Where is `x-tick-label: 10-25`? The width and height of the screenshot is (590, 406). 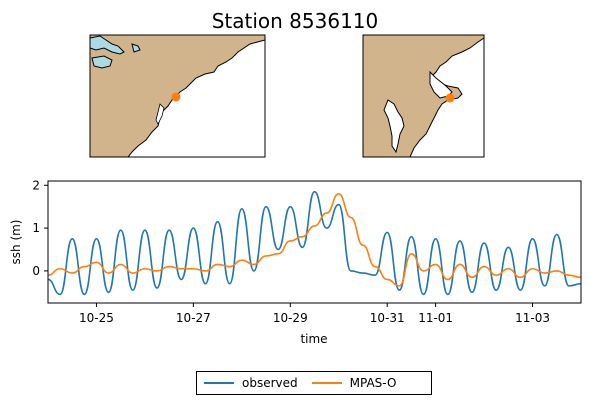 x-tick-label: 10-25 is located at coordinates (96, 318).